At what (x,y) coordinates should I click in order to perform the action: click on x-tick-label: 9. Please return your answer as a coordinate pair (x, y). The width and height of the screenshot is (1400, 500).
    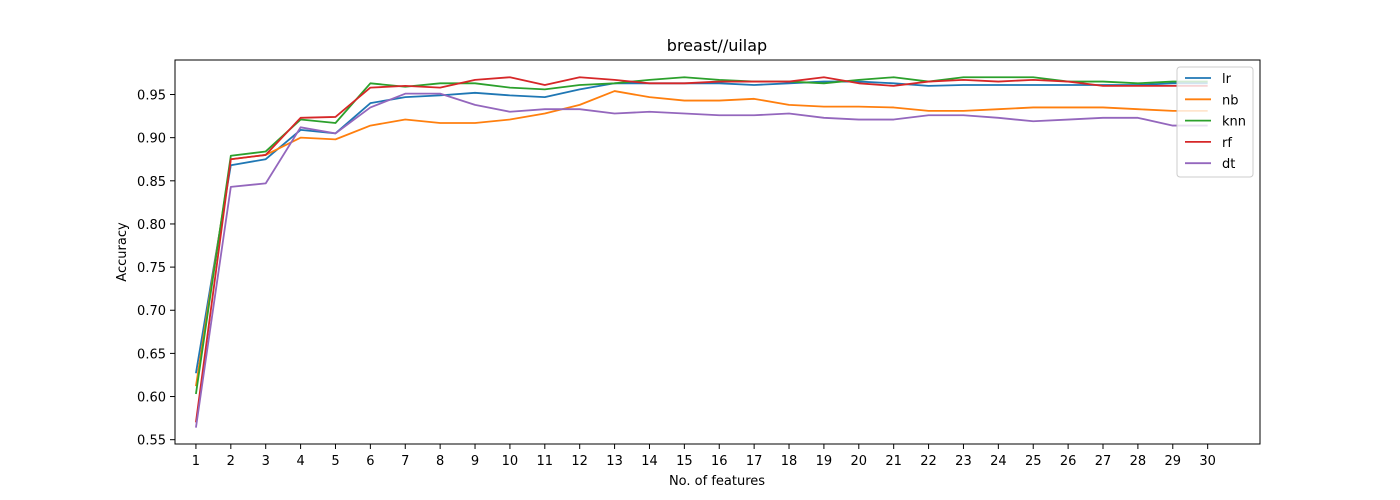
    Looking at the image, I should click on (475, 461).